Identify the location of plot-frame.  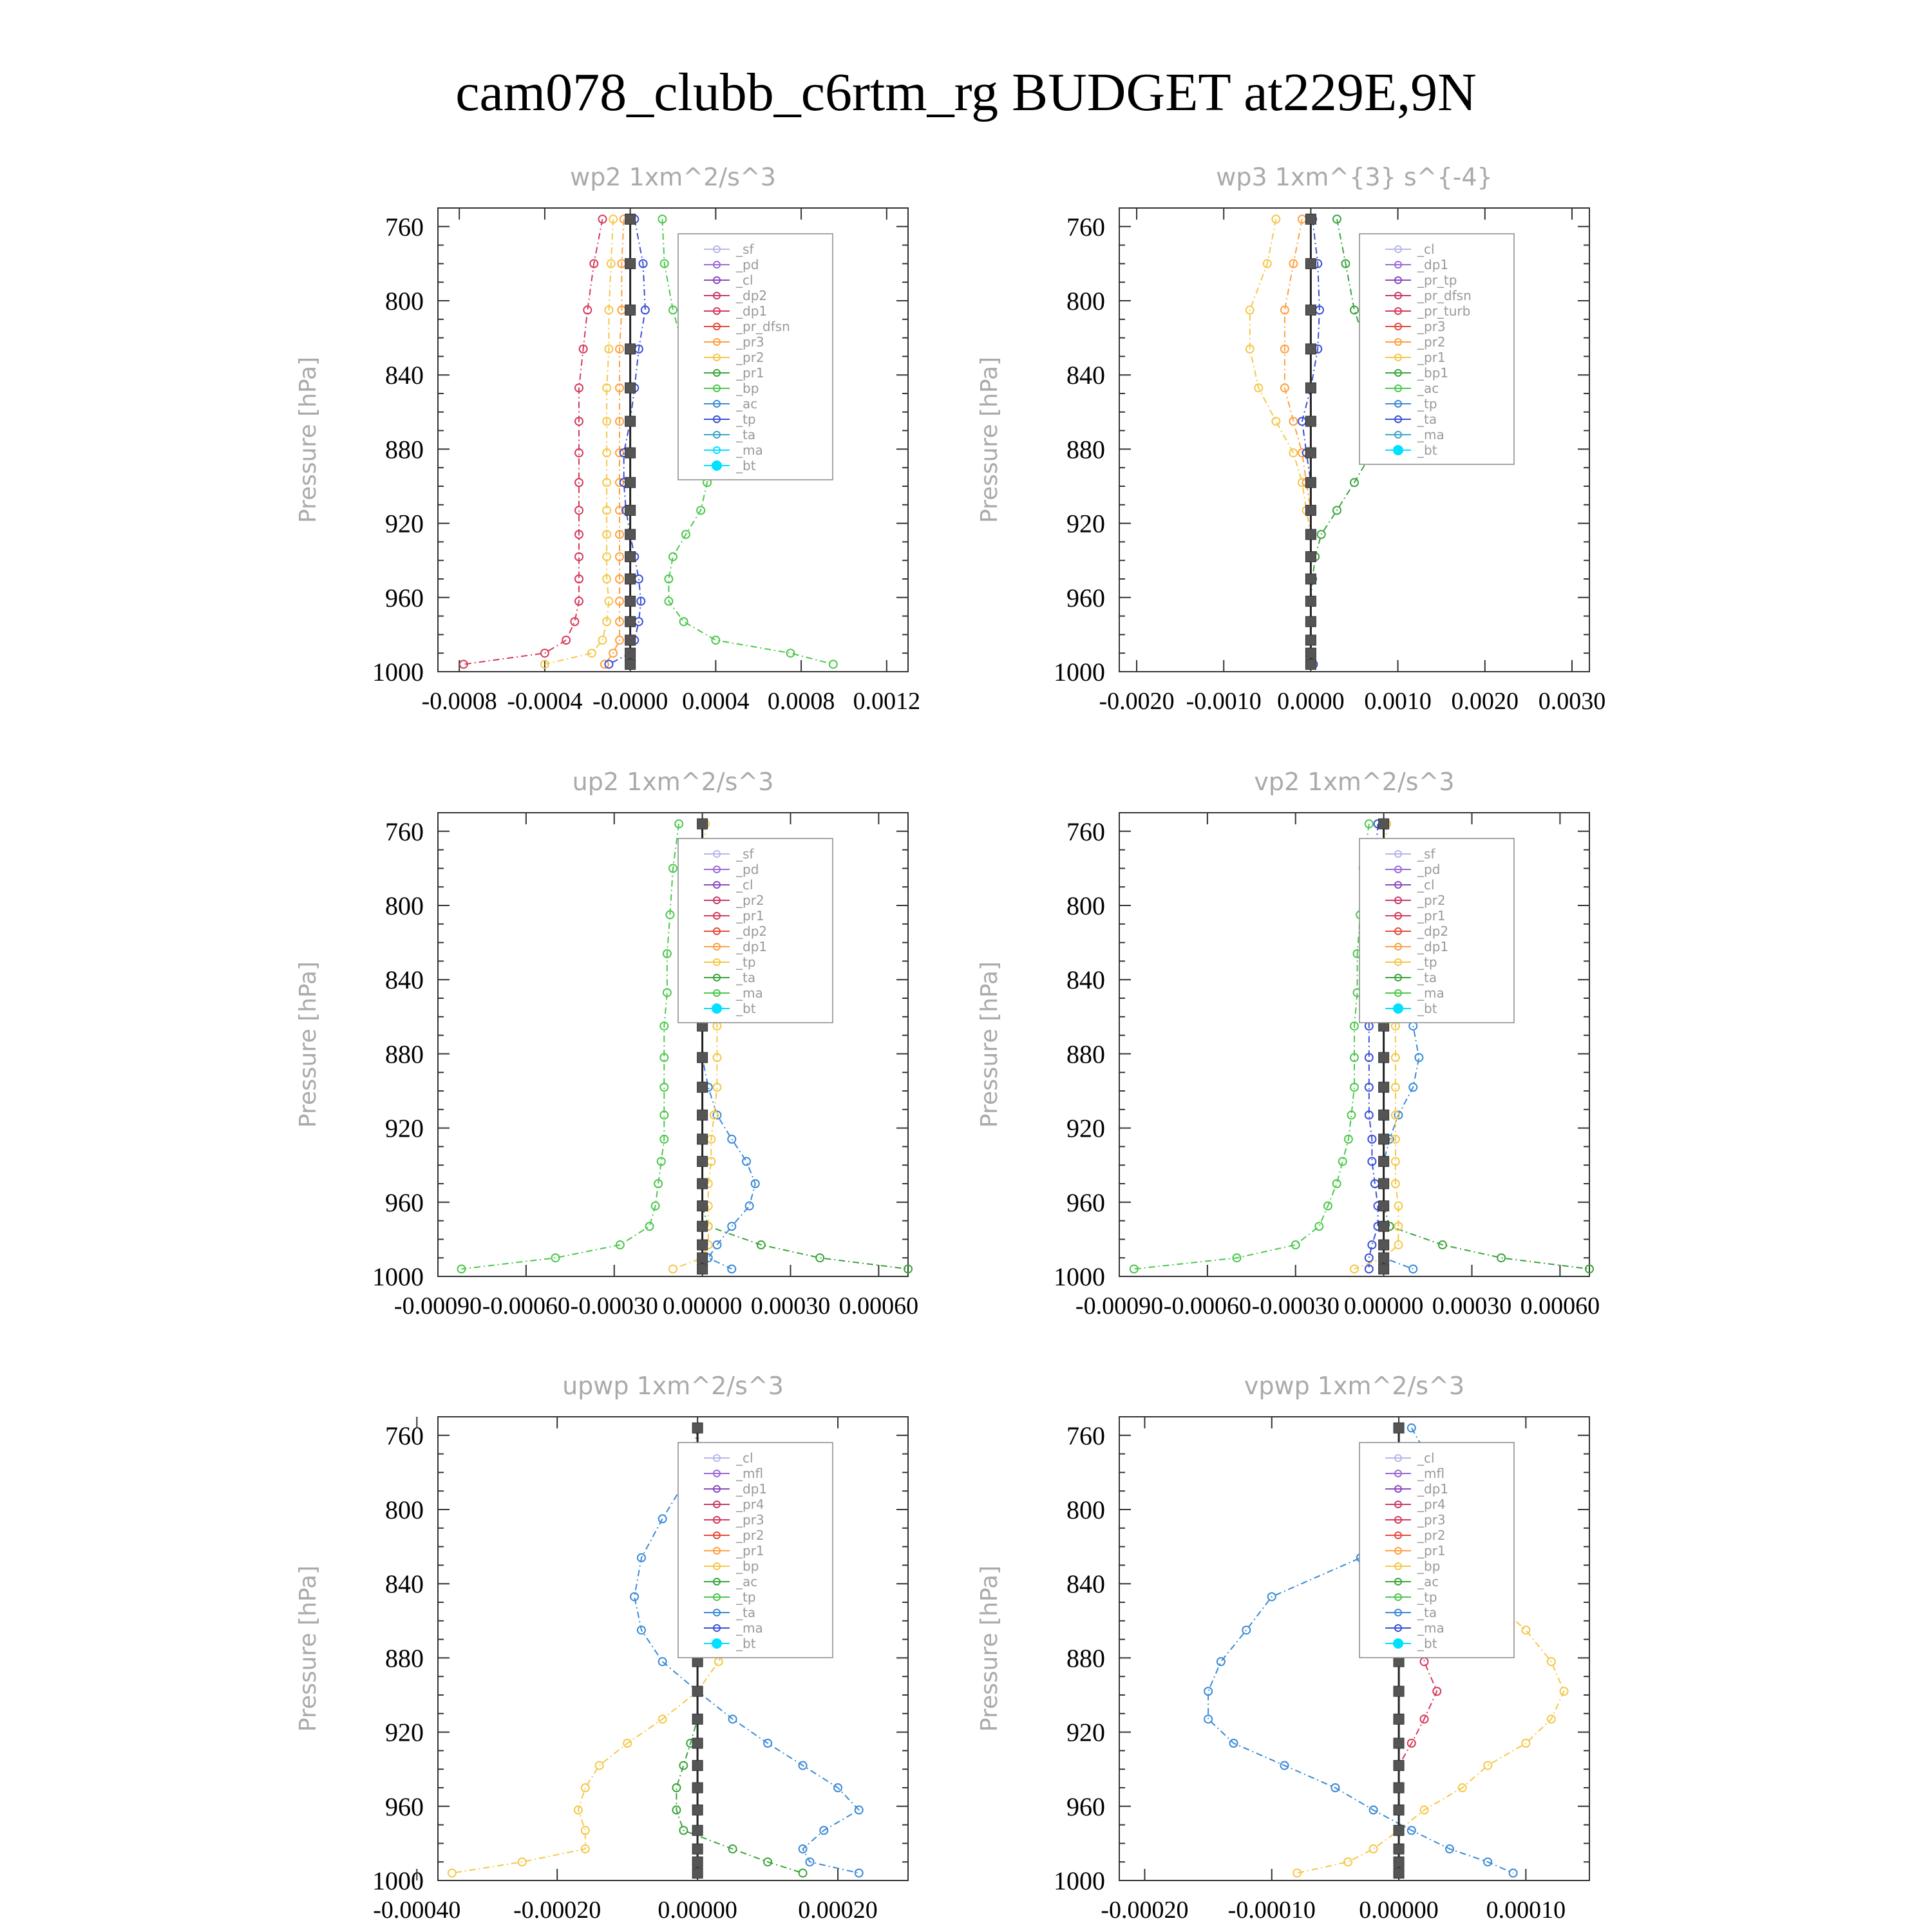
(673, 1649).